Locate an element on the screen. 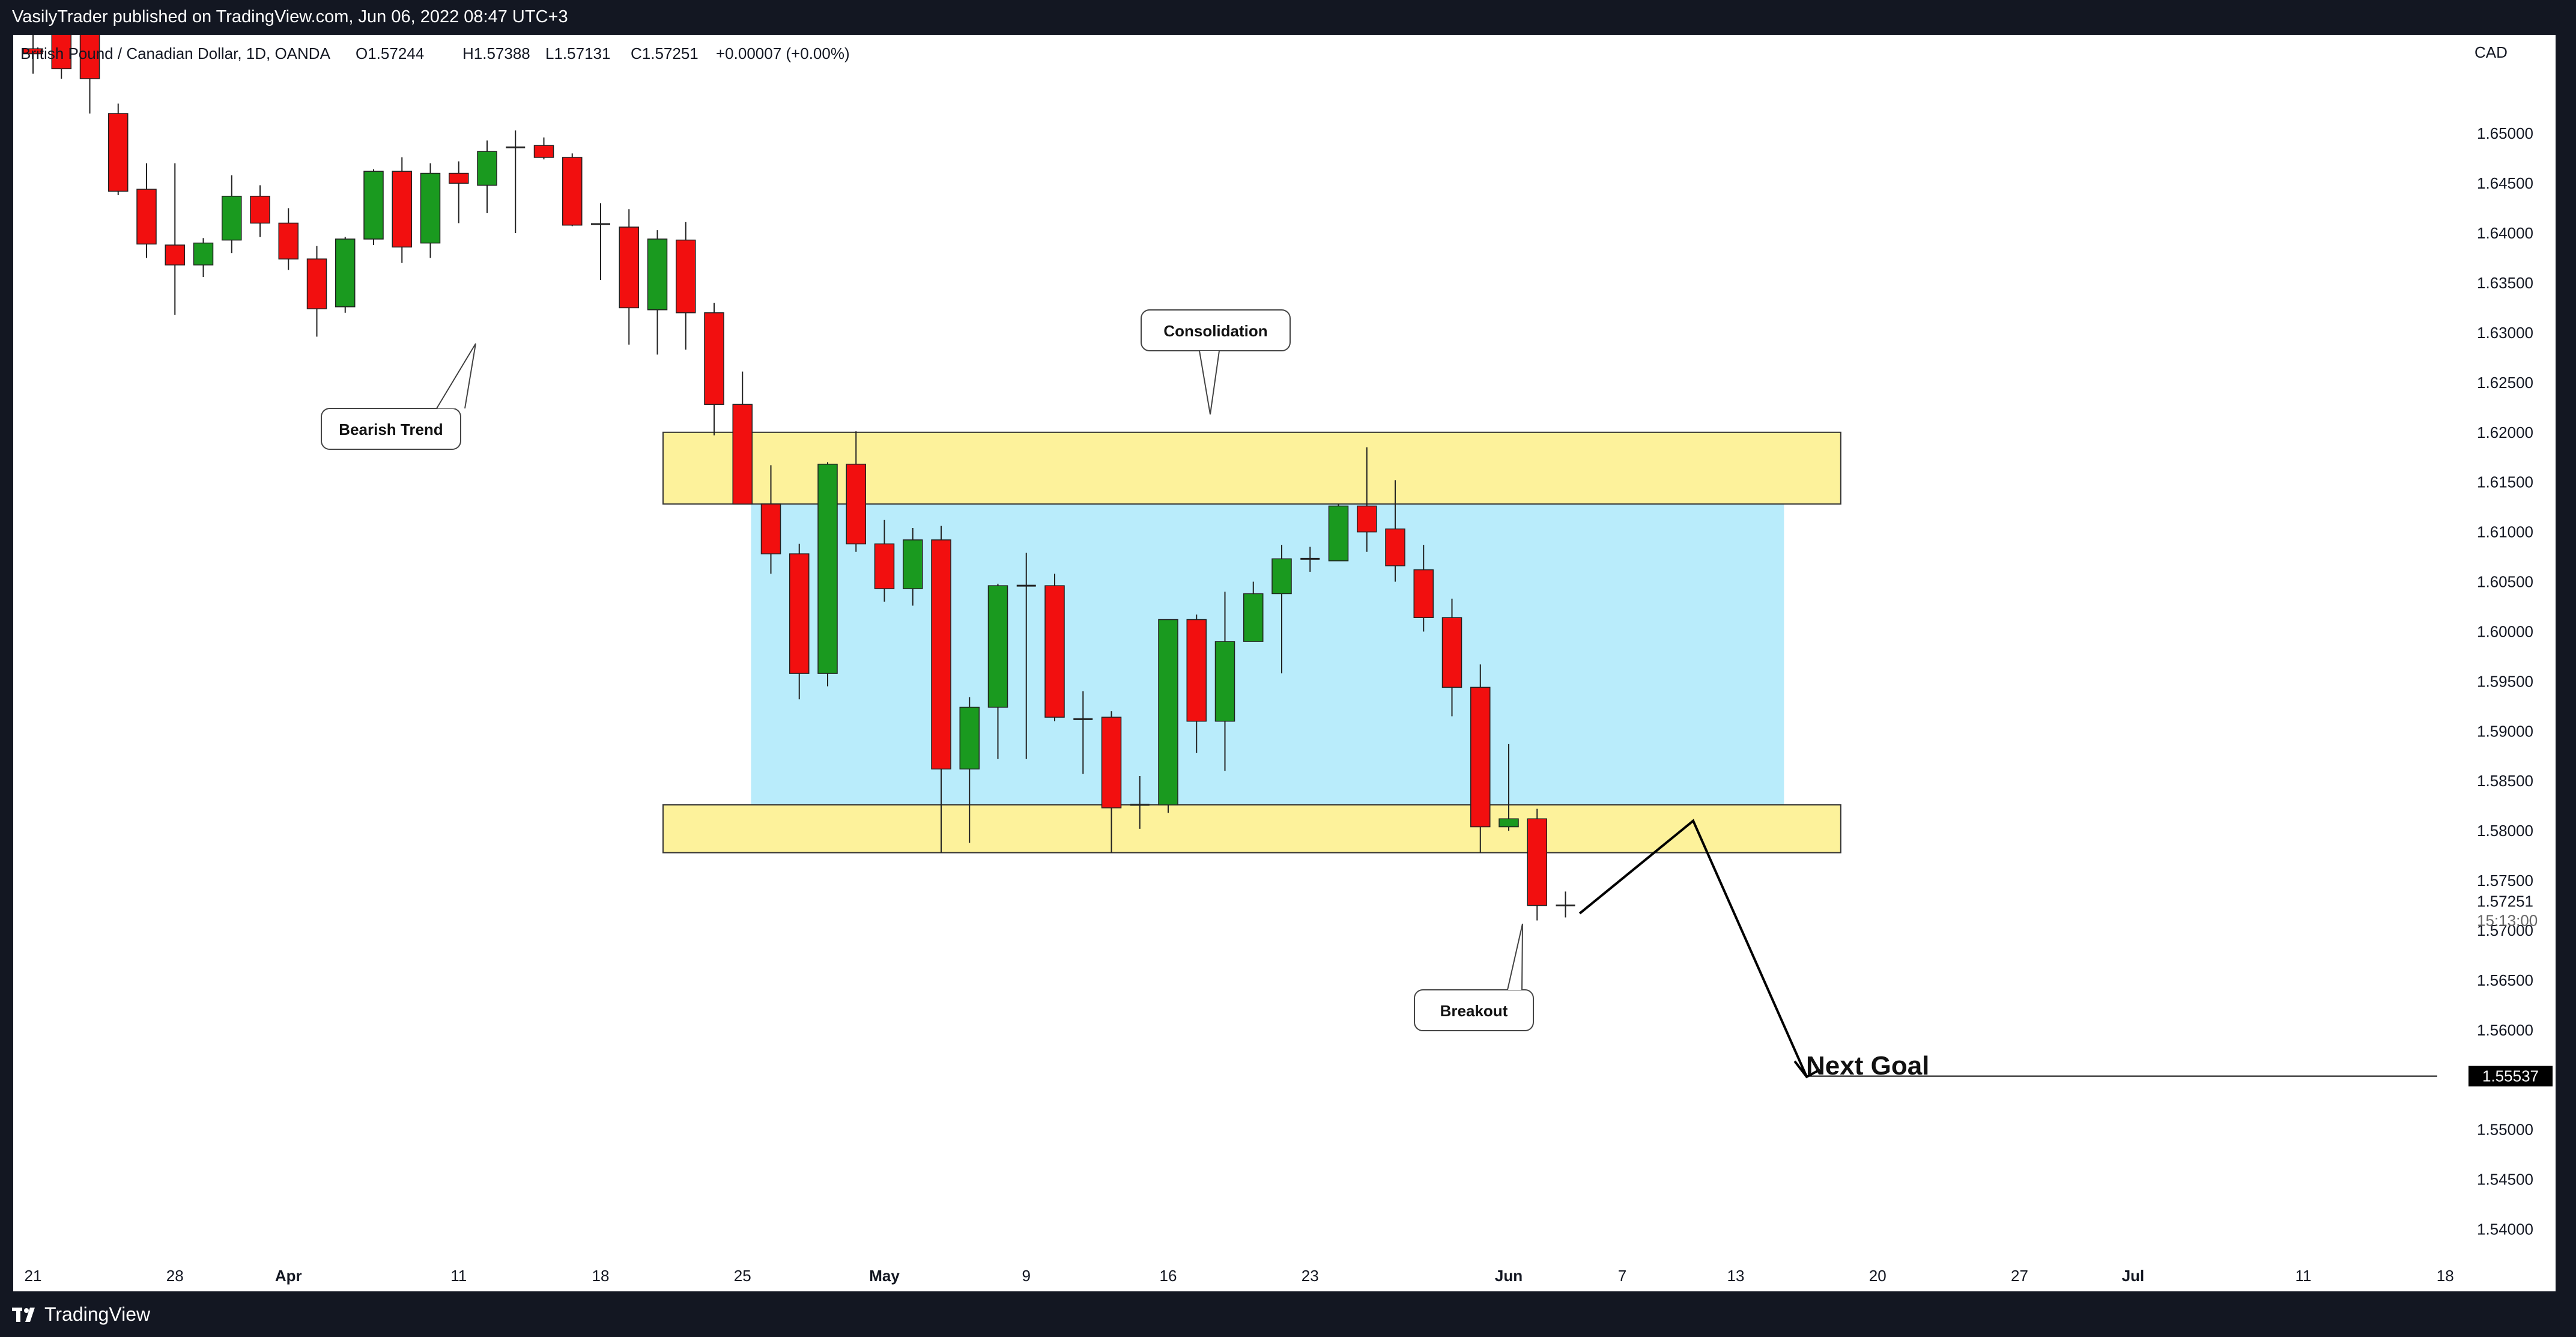 The width and height of the screenshot is (2576, 1337). time-tick: 25 is located at coordinates (742, 1276).